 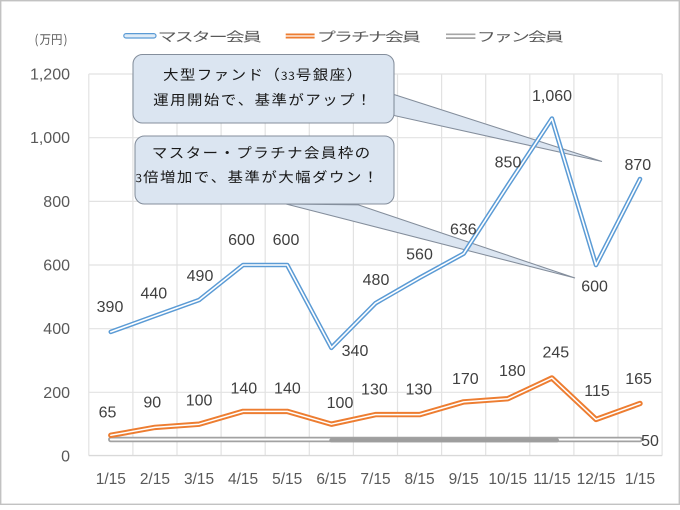 I want to click on svg-text: 6/15, so click(x=331, y=479).